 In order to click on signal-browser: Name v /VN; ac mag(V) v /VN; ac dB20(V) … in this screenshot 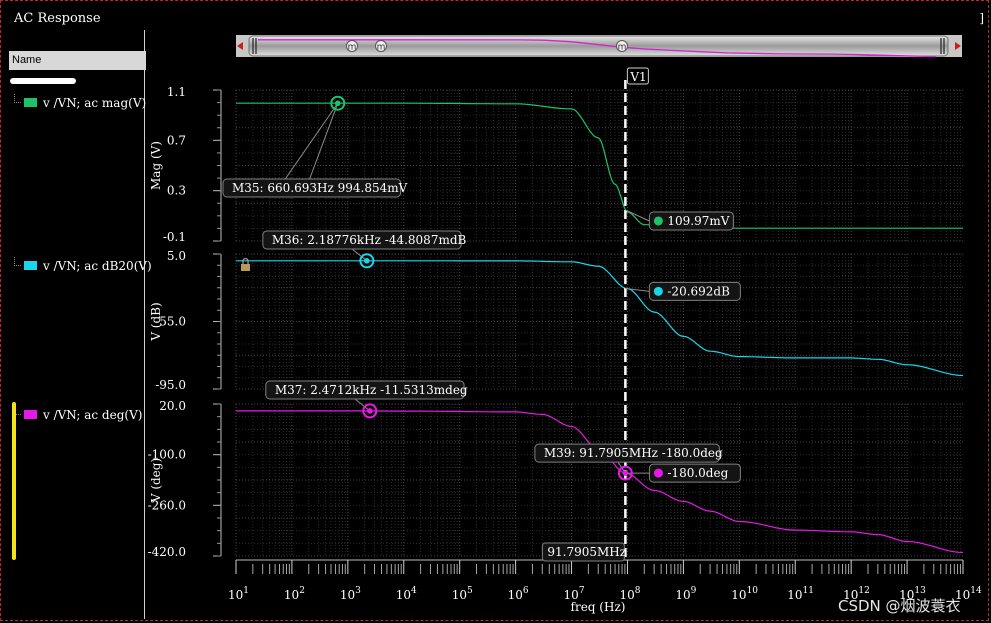, I will do `click(79, 324)`.